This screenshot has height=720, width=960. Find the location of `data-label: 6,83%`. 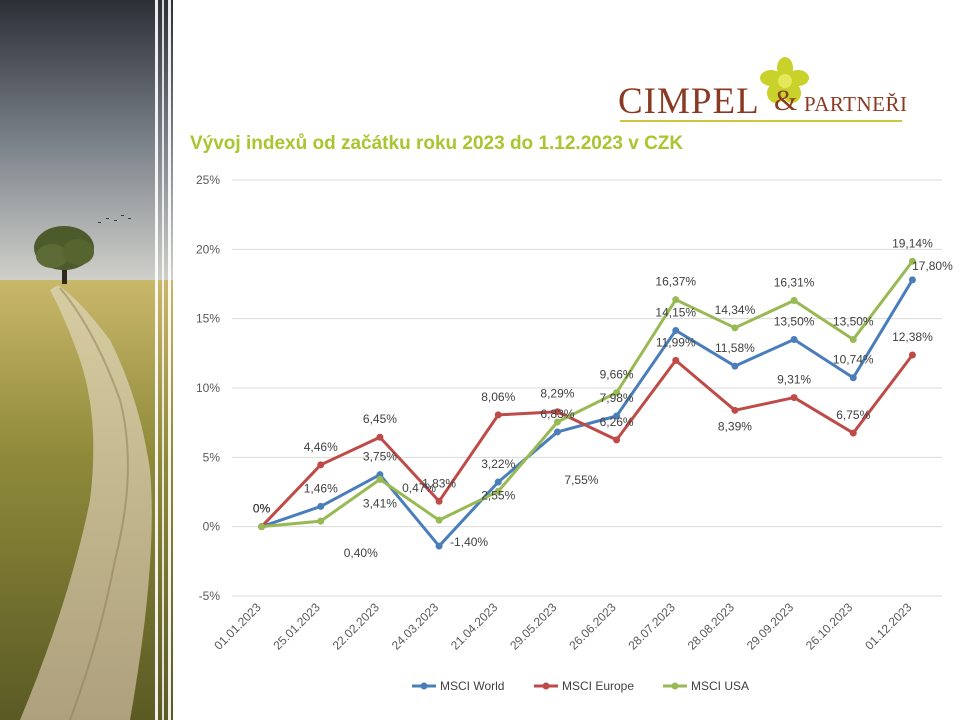

data-label: 6,83% is located at coordinates (557, 414).